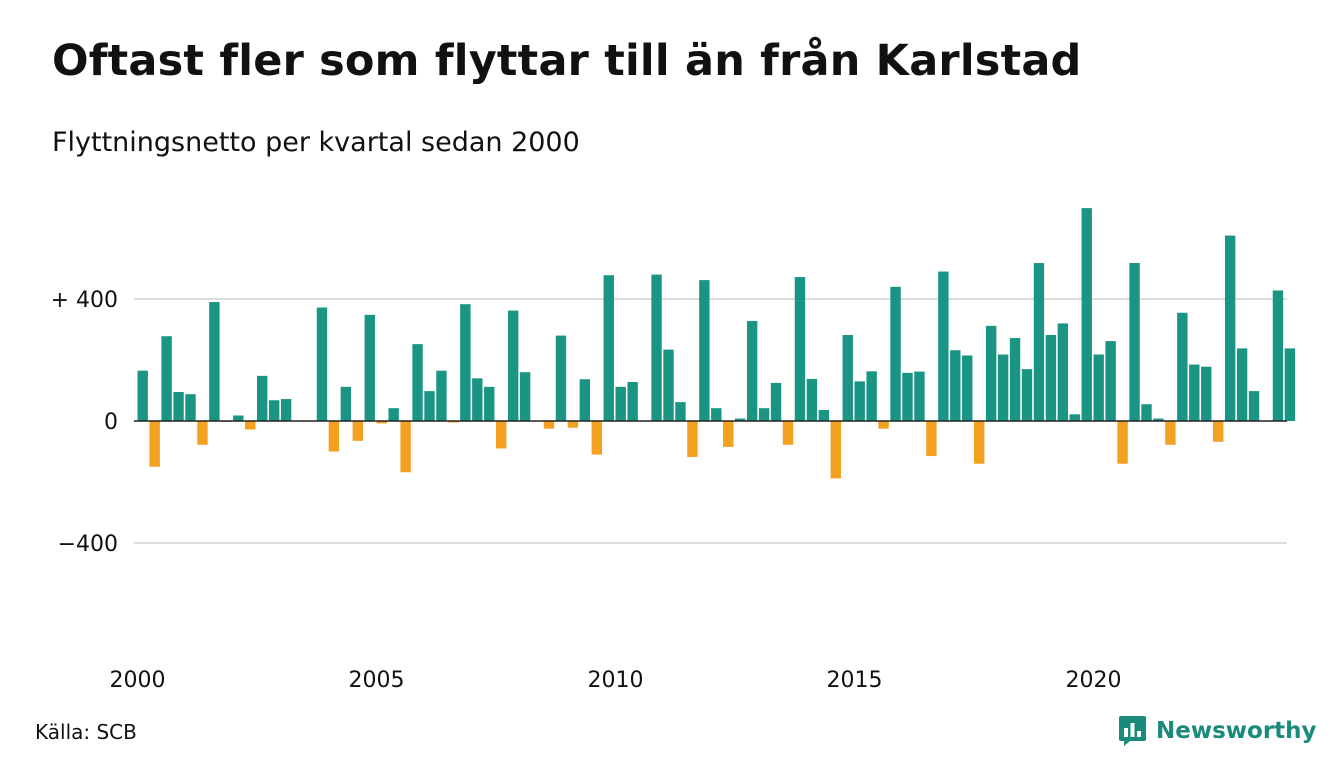  Describe the element at coordinates (1132, 731) in the screenshot. I see `newsworthy-logo-icon` at that location.